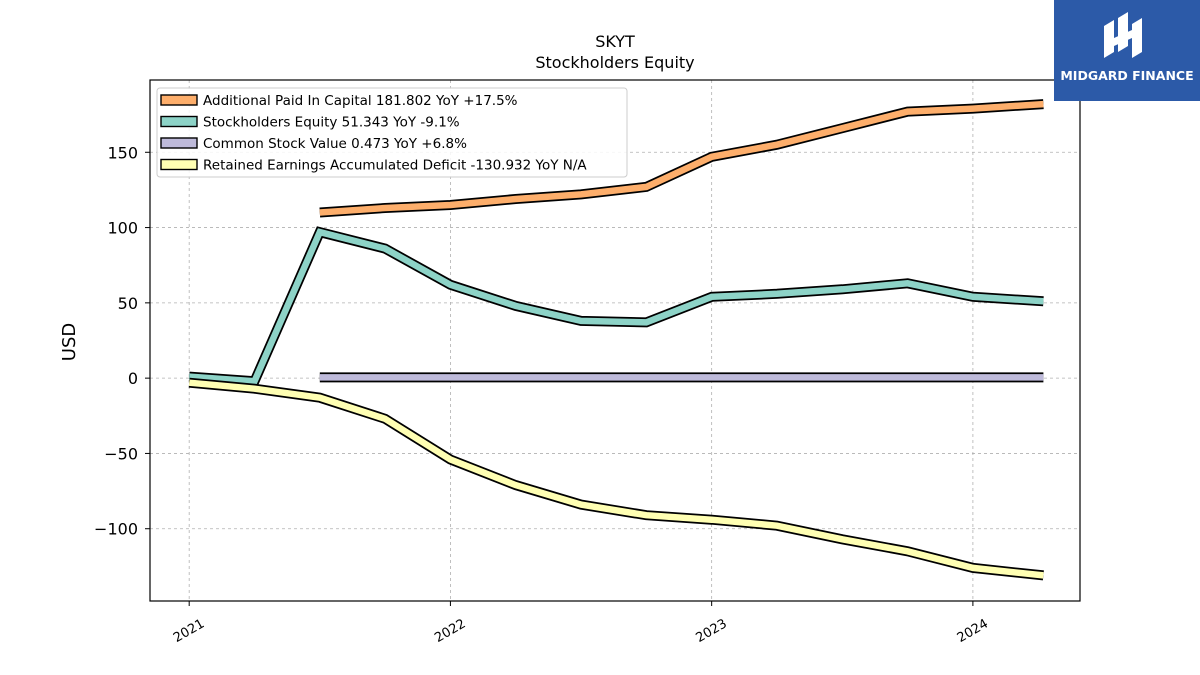 The width and height of the screenshot is (1200, 675). I want to click on legend-label: Common Stock Value 0.473 YoY +6.8%, so click(335, 144).